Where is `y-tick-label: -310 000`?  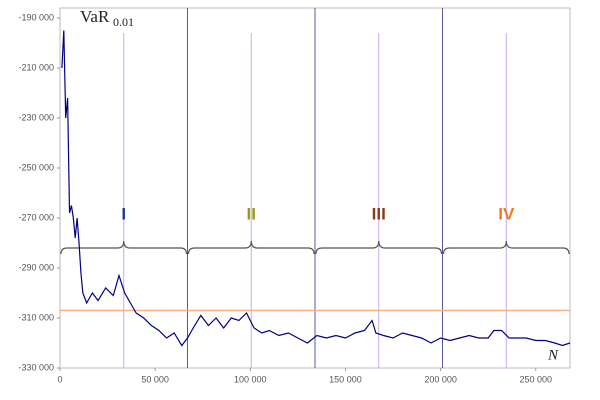
y-tick-label: -310 000 is located at coordinates (36, 317).